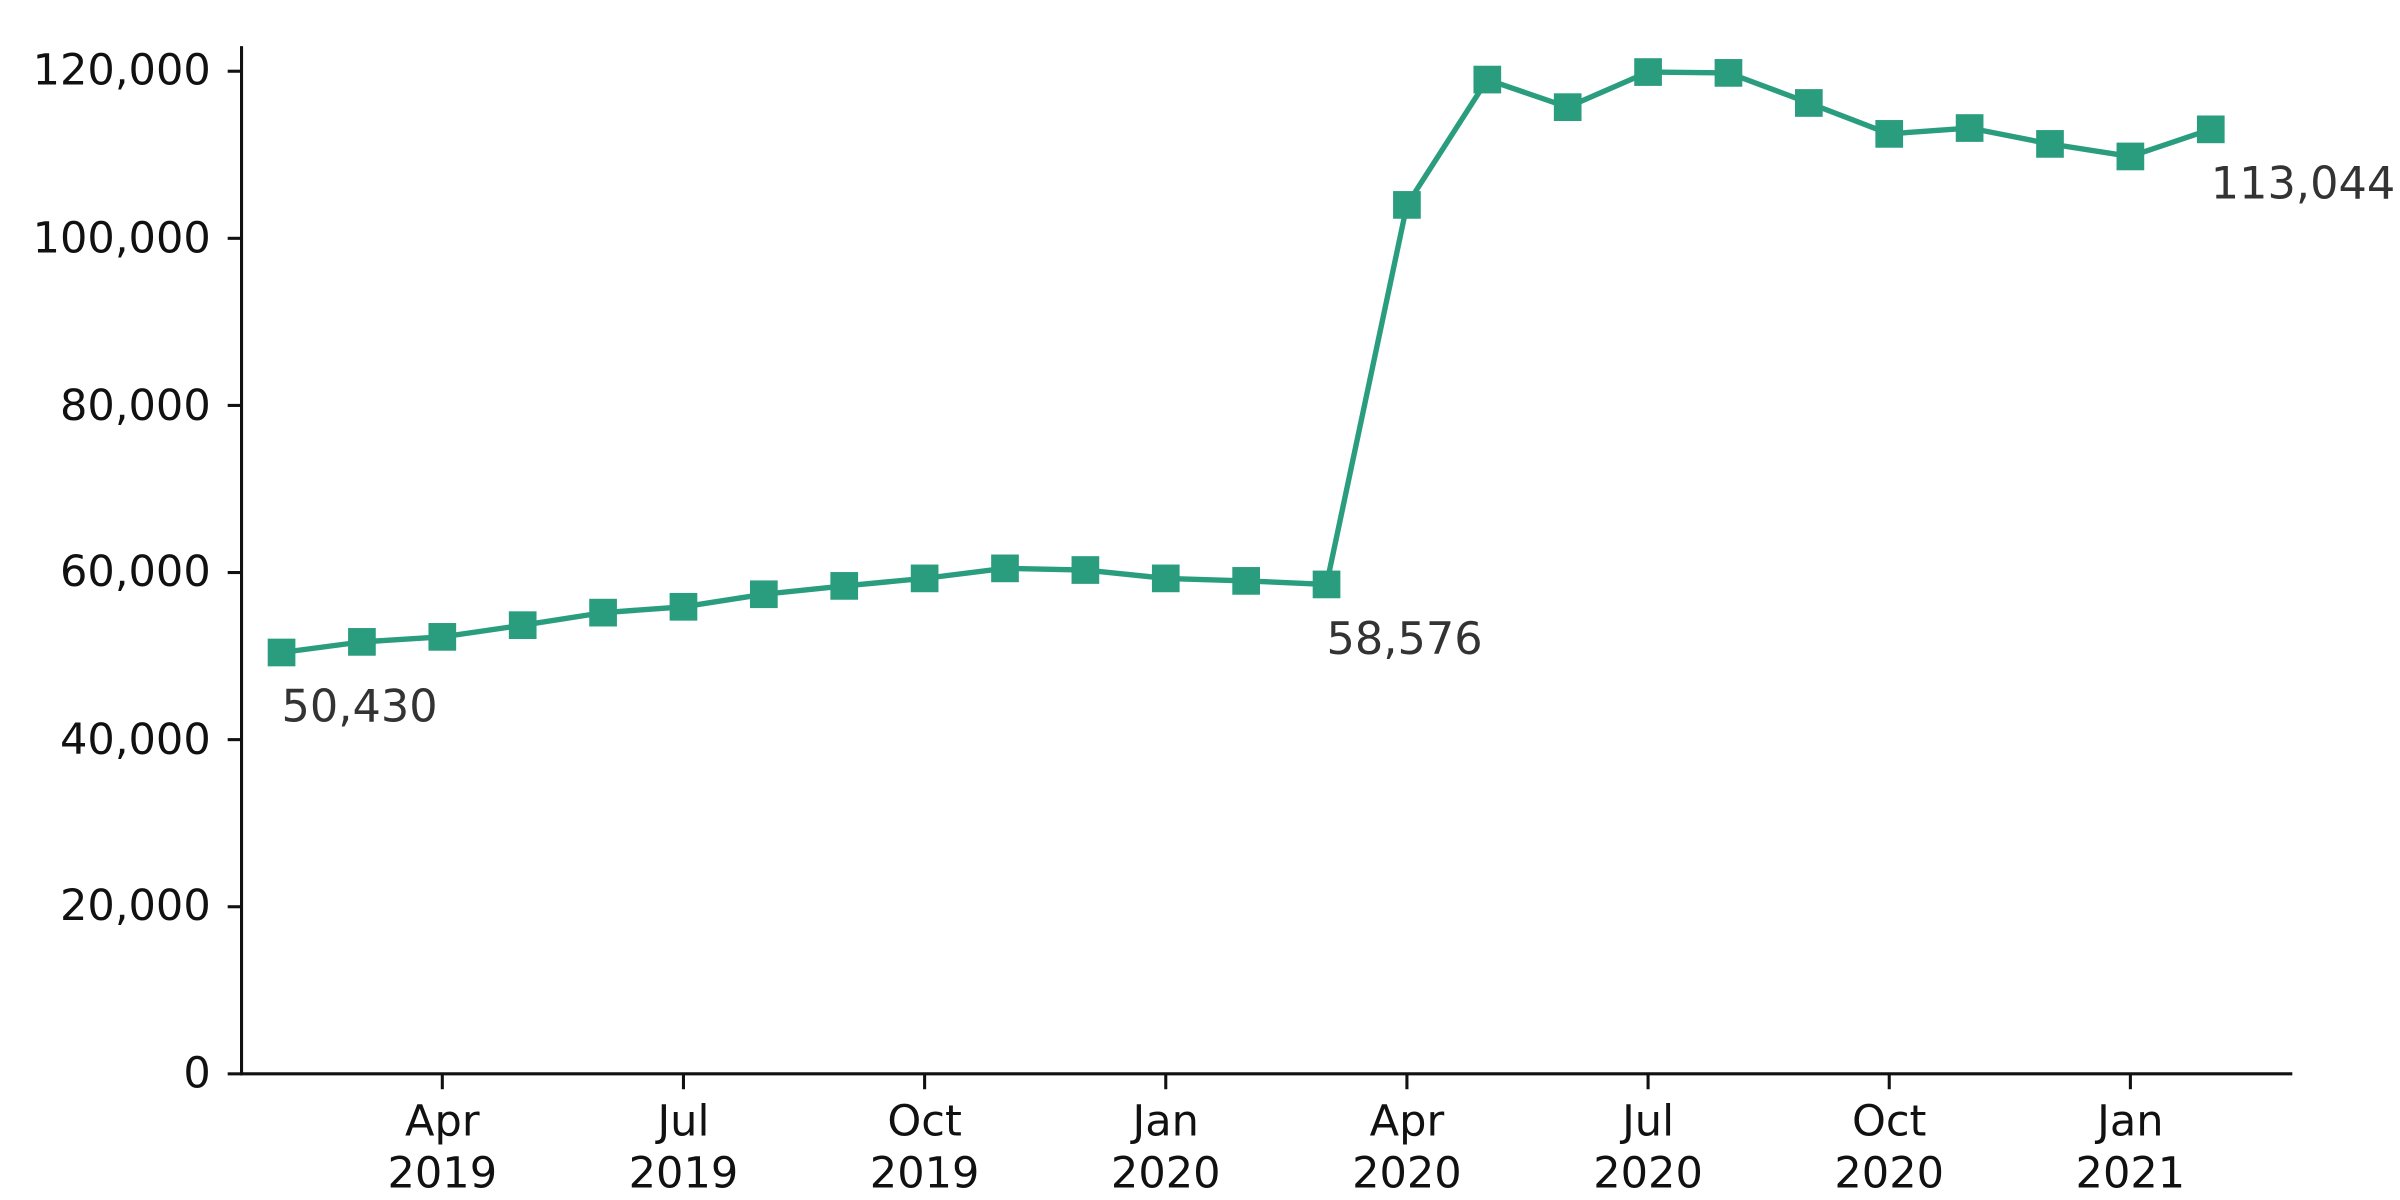 This screenshot has height=1200, width=2400. What do you see at coordinates (135, 906) in the screenshot?
I see `y-tick-label: 20,000` at bounding box center [135, 906].